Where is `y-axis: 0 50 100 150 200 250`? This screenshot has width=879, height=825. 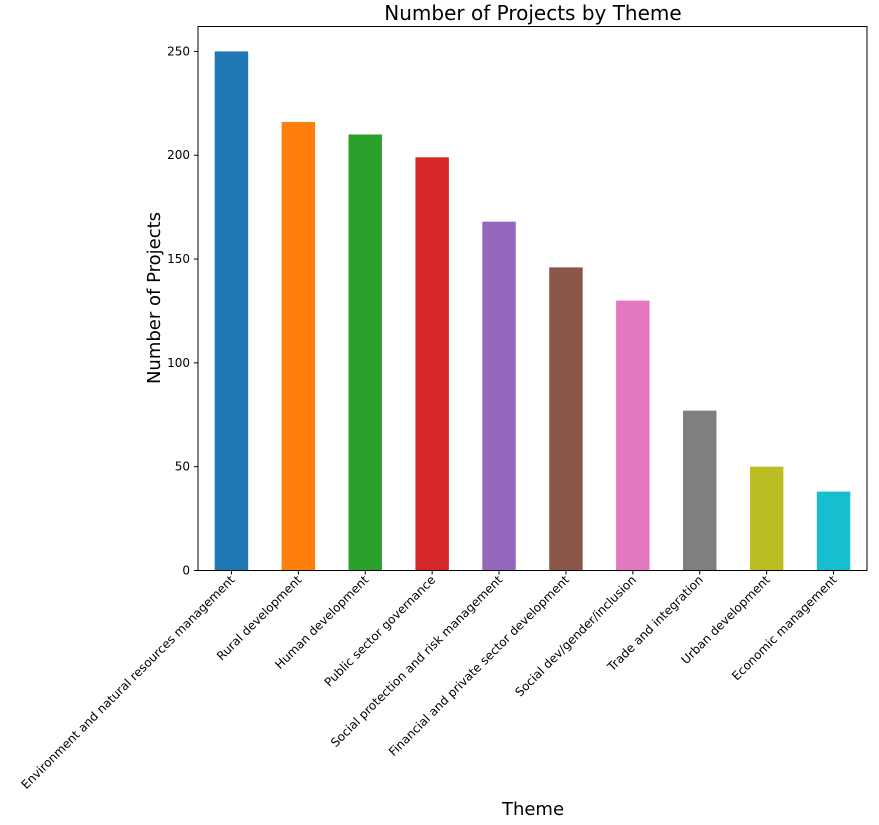 y-axis: 0 50 100 150 200 250 is located at coordinates (182, 311).